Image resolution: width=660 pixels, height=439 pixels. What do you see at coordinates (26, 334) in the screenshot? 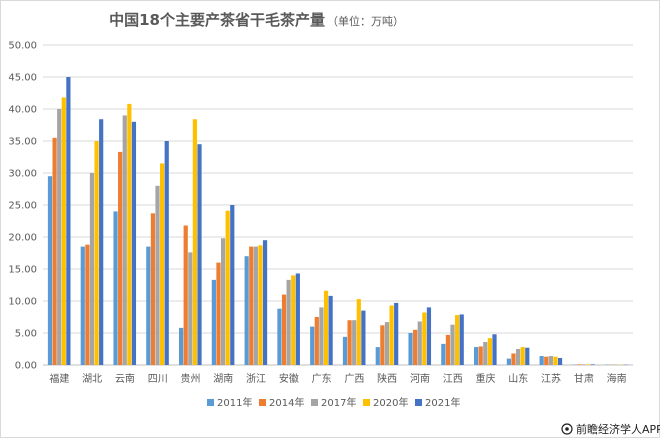
I see `y-tick-label: 5.00` at bounding box center [26, 334].